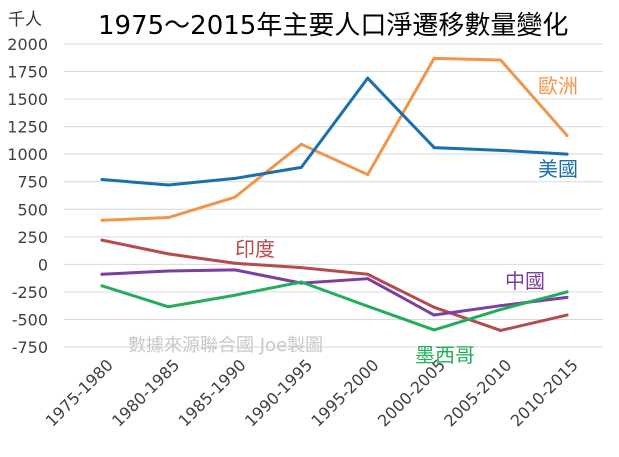 Image resolution: width=619 pixels, height=457 pixels. Describe the element at coordinates (344, 392) in the screenshot. I see `x-tick-label: 1995-2000` at that location.